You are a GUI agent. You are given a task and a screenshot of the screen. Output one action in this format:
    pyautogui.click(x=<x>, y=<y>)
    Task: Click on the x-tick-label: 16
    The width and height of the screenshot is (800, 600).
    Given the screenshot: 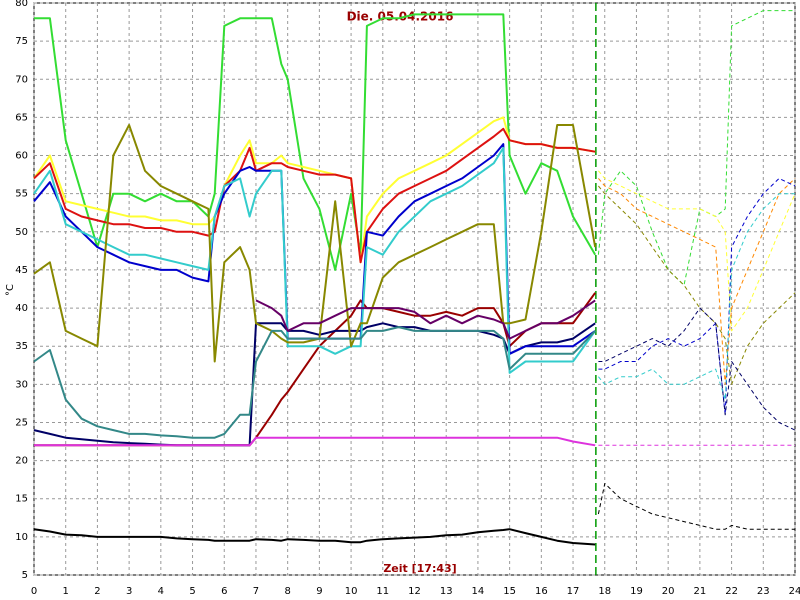 What is the action you would take?
    pyautogui.click(x=541, y=591)
    